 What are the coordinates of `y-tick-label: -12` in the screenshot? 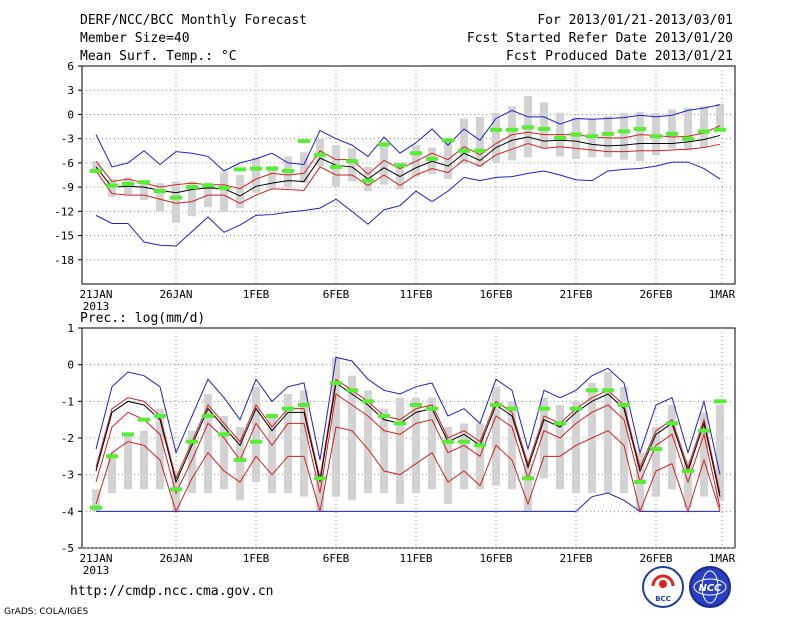 It's located at (64, 211).